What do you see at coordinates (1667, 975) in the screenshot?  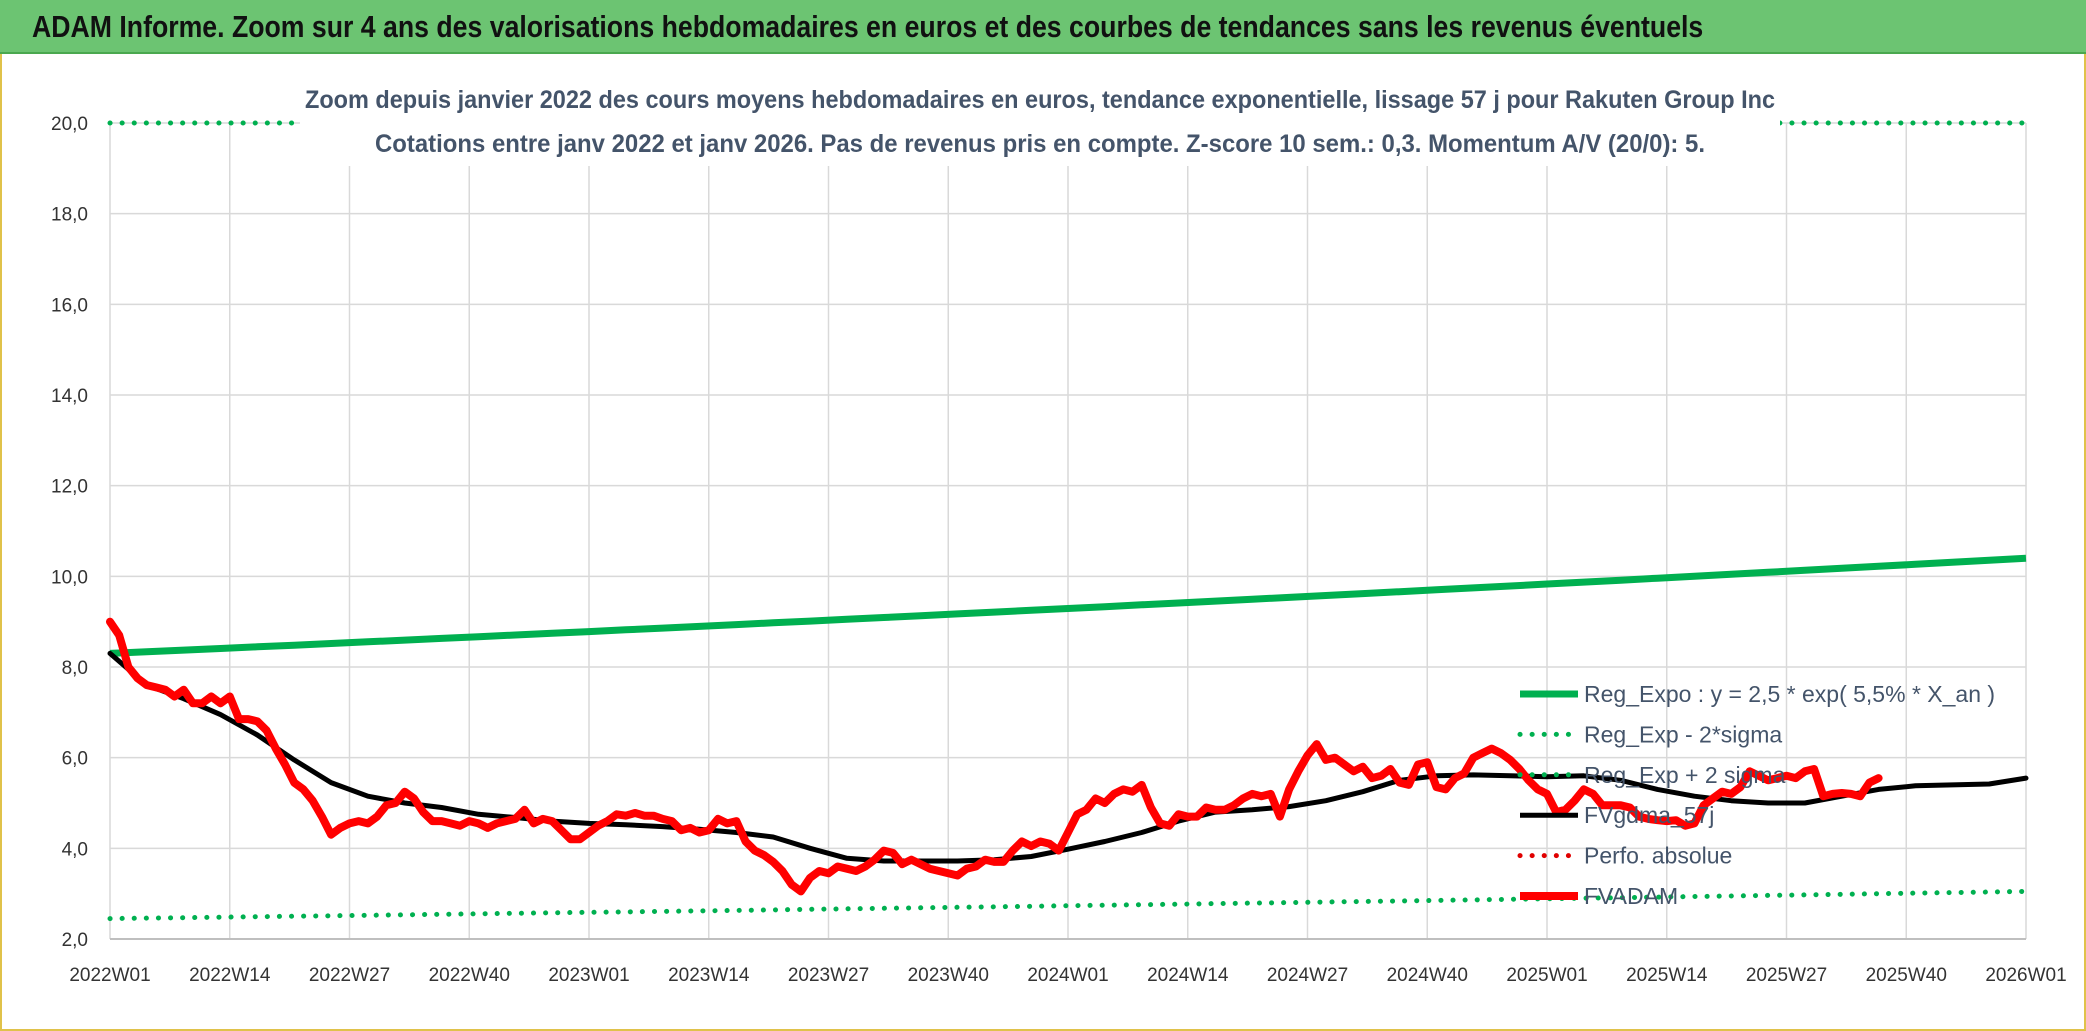 I see `x-tick-label: 2025W14` at bounding box center [1667, 975].